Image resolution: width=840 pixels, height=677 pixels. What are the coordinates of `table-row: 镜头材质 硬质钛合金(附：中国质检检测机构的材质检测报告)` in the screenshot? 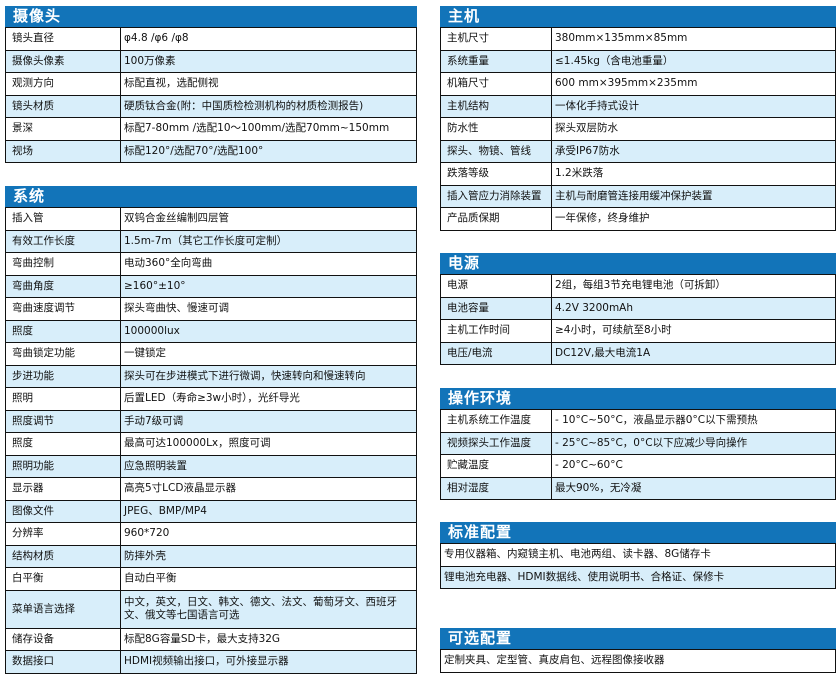 It's located at (211, 106).